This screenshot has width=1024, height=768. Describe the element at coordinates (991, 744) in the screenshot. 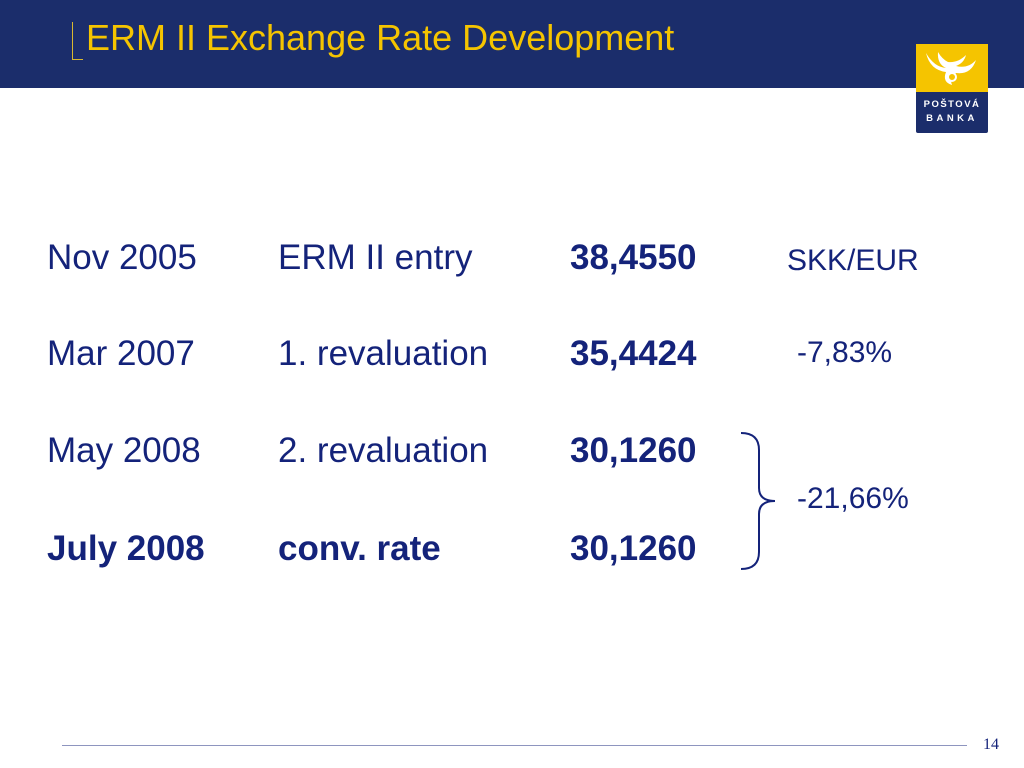

I see `page-number: 14` at that location.